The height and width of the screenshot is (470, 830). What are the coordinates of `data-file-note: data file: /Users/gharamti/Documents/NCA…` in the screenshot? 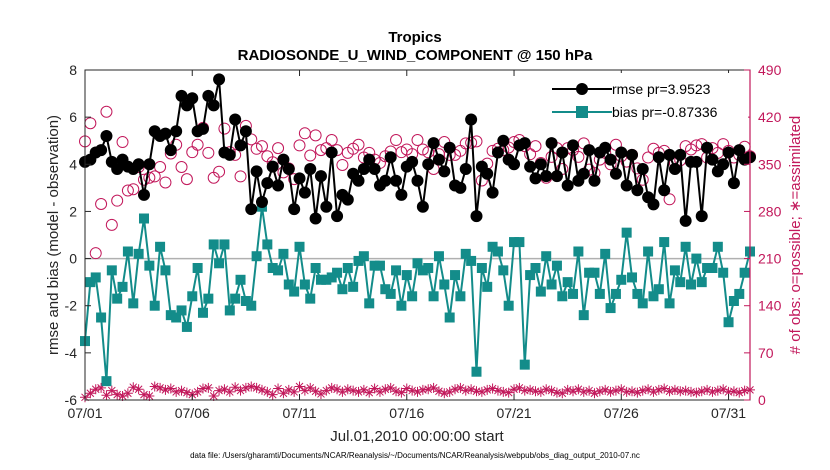 It's located at (415, 455).